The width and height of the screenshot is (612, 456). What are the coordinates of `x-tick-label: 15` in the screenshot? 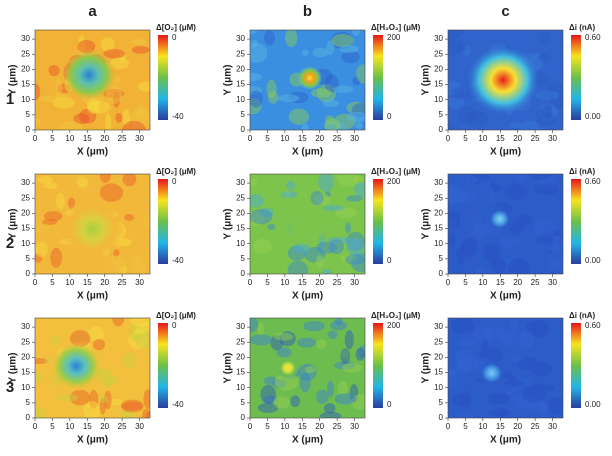 It's located at (302, 138).